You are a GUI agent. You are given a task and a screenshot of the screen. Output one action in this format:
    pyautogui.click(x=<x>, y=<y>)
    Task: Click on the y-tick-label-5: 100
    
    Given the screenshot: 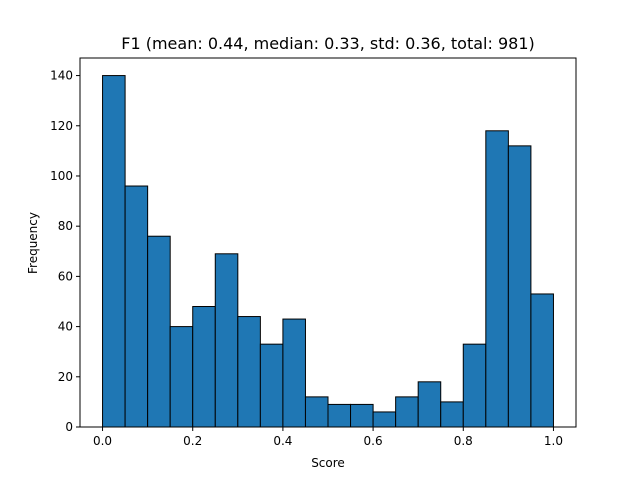 What is the action you would take?
    pyautogui.click(x=61, y=176)
    